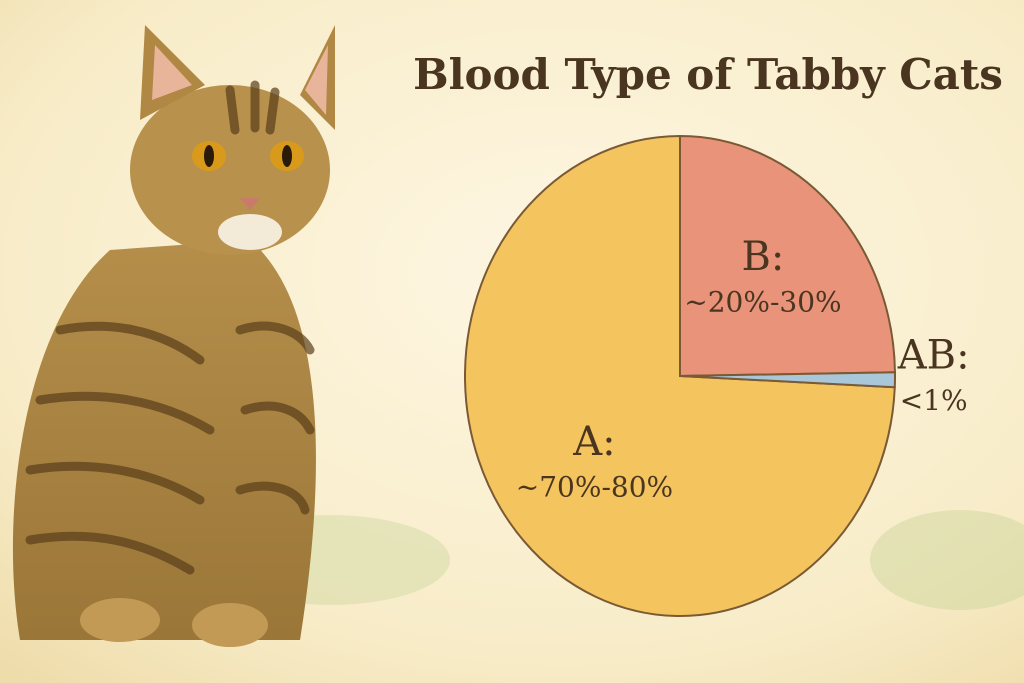  What do you see at coordinates (708, 74) in the screenshot?
I see `chart-title: Blood Type of Tabby Cats` at bounding box center [708, 74].